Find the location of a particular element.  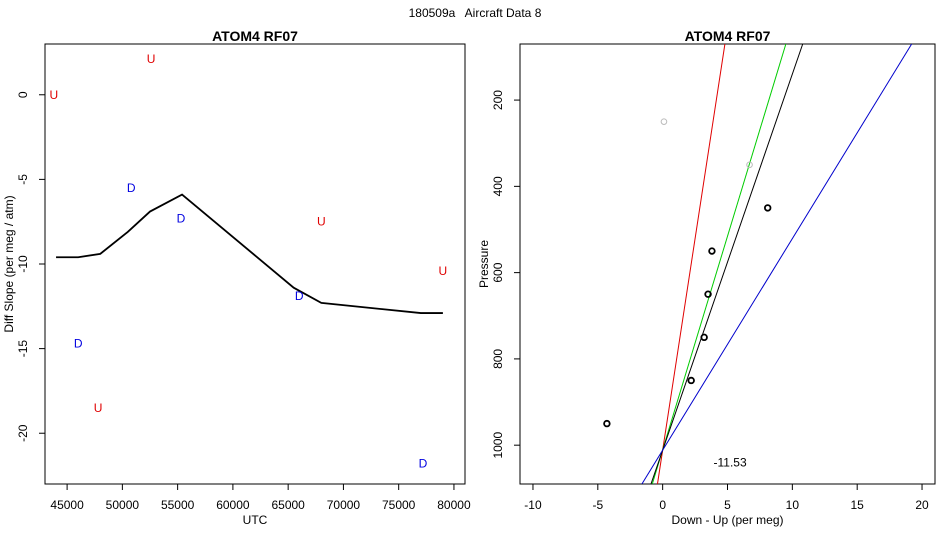

panel1-x-tick-label: 60000 is located at coordinates (233, 505).